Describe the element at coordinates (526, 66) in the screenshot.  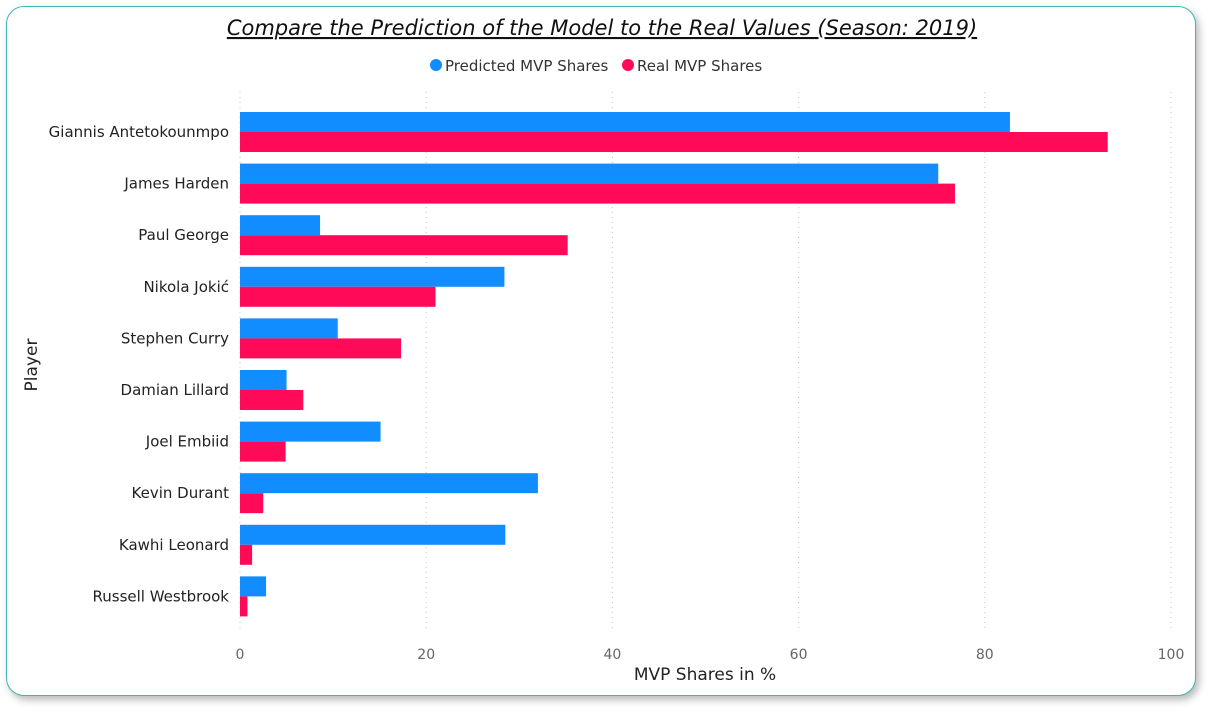
I see `legend-label: Predicted MVP Shares` at that location.